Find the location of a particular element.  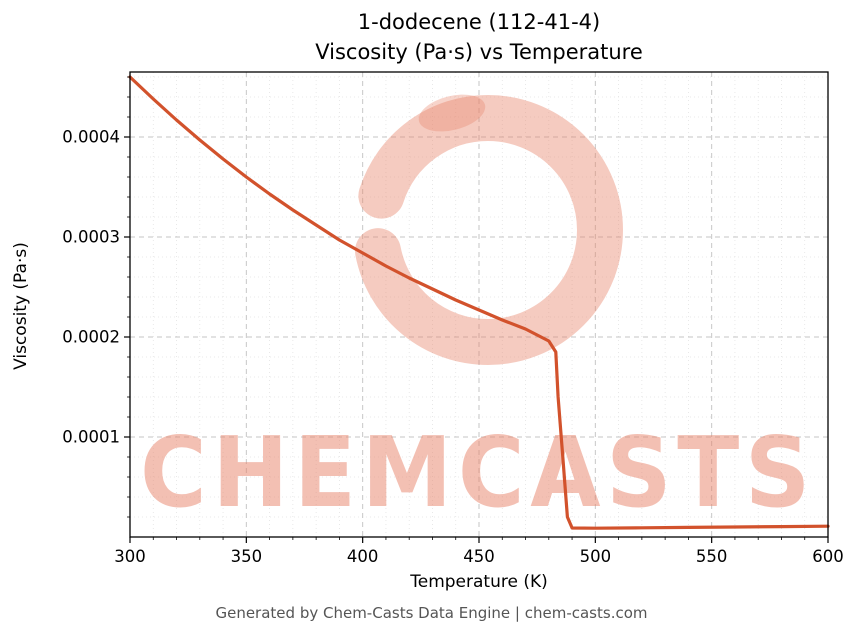

chart-title-line1: 1-dodecene (112-41-4) is located at coordinates (479, 22).